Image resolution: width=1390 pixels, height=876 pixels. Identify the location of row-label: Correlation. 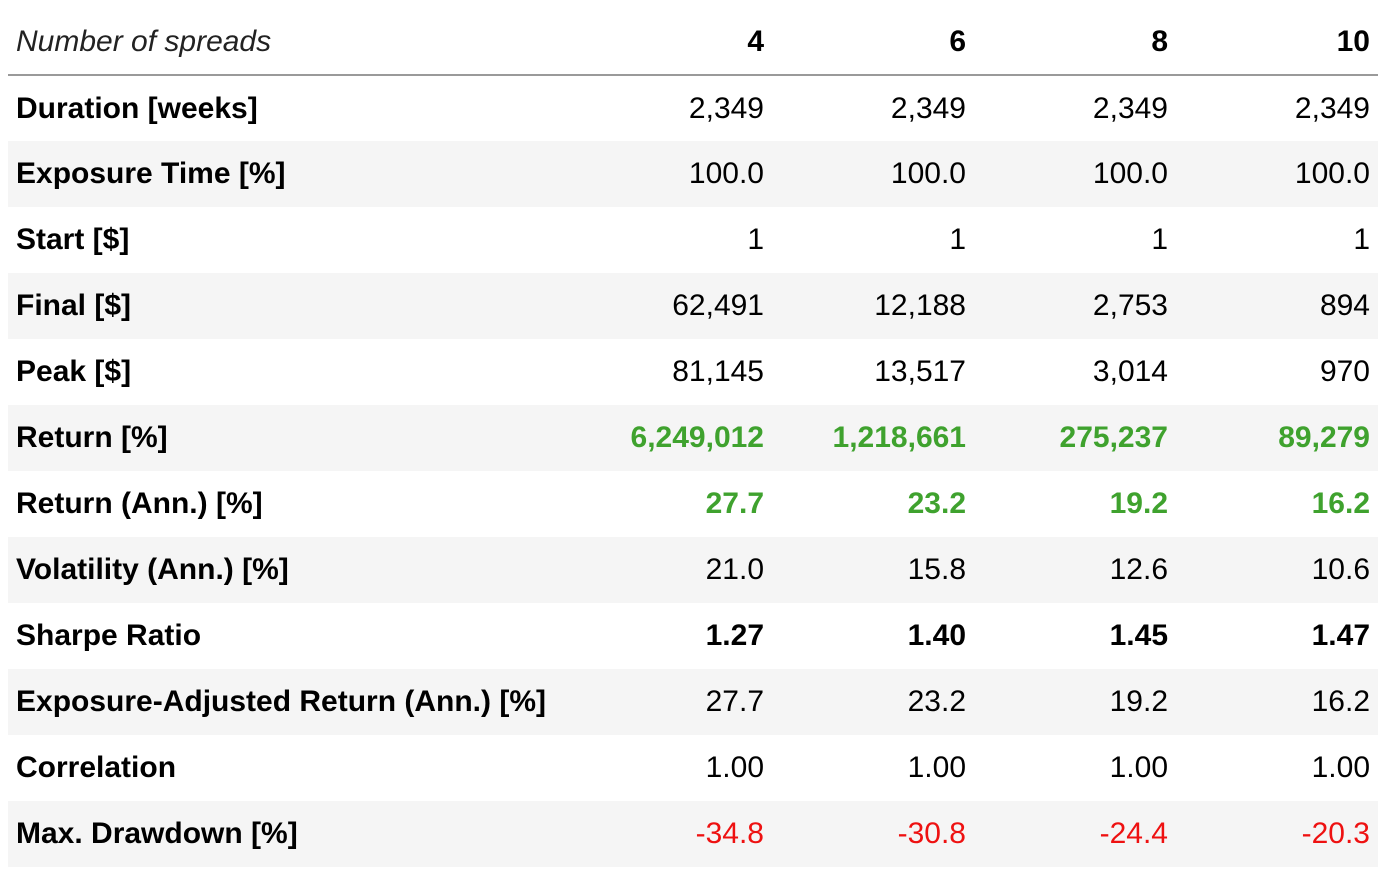
(96, 767).